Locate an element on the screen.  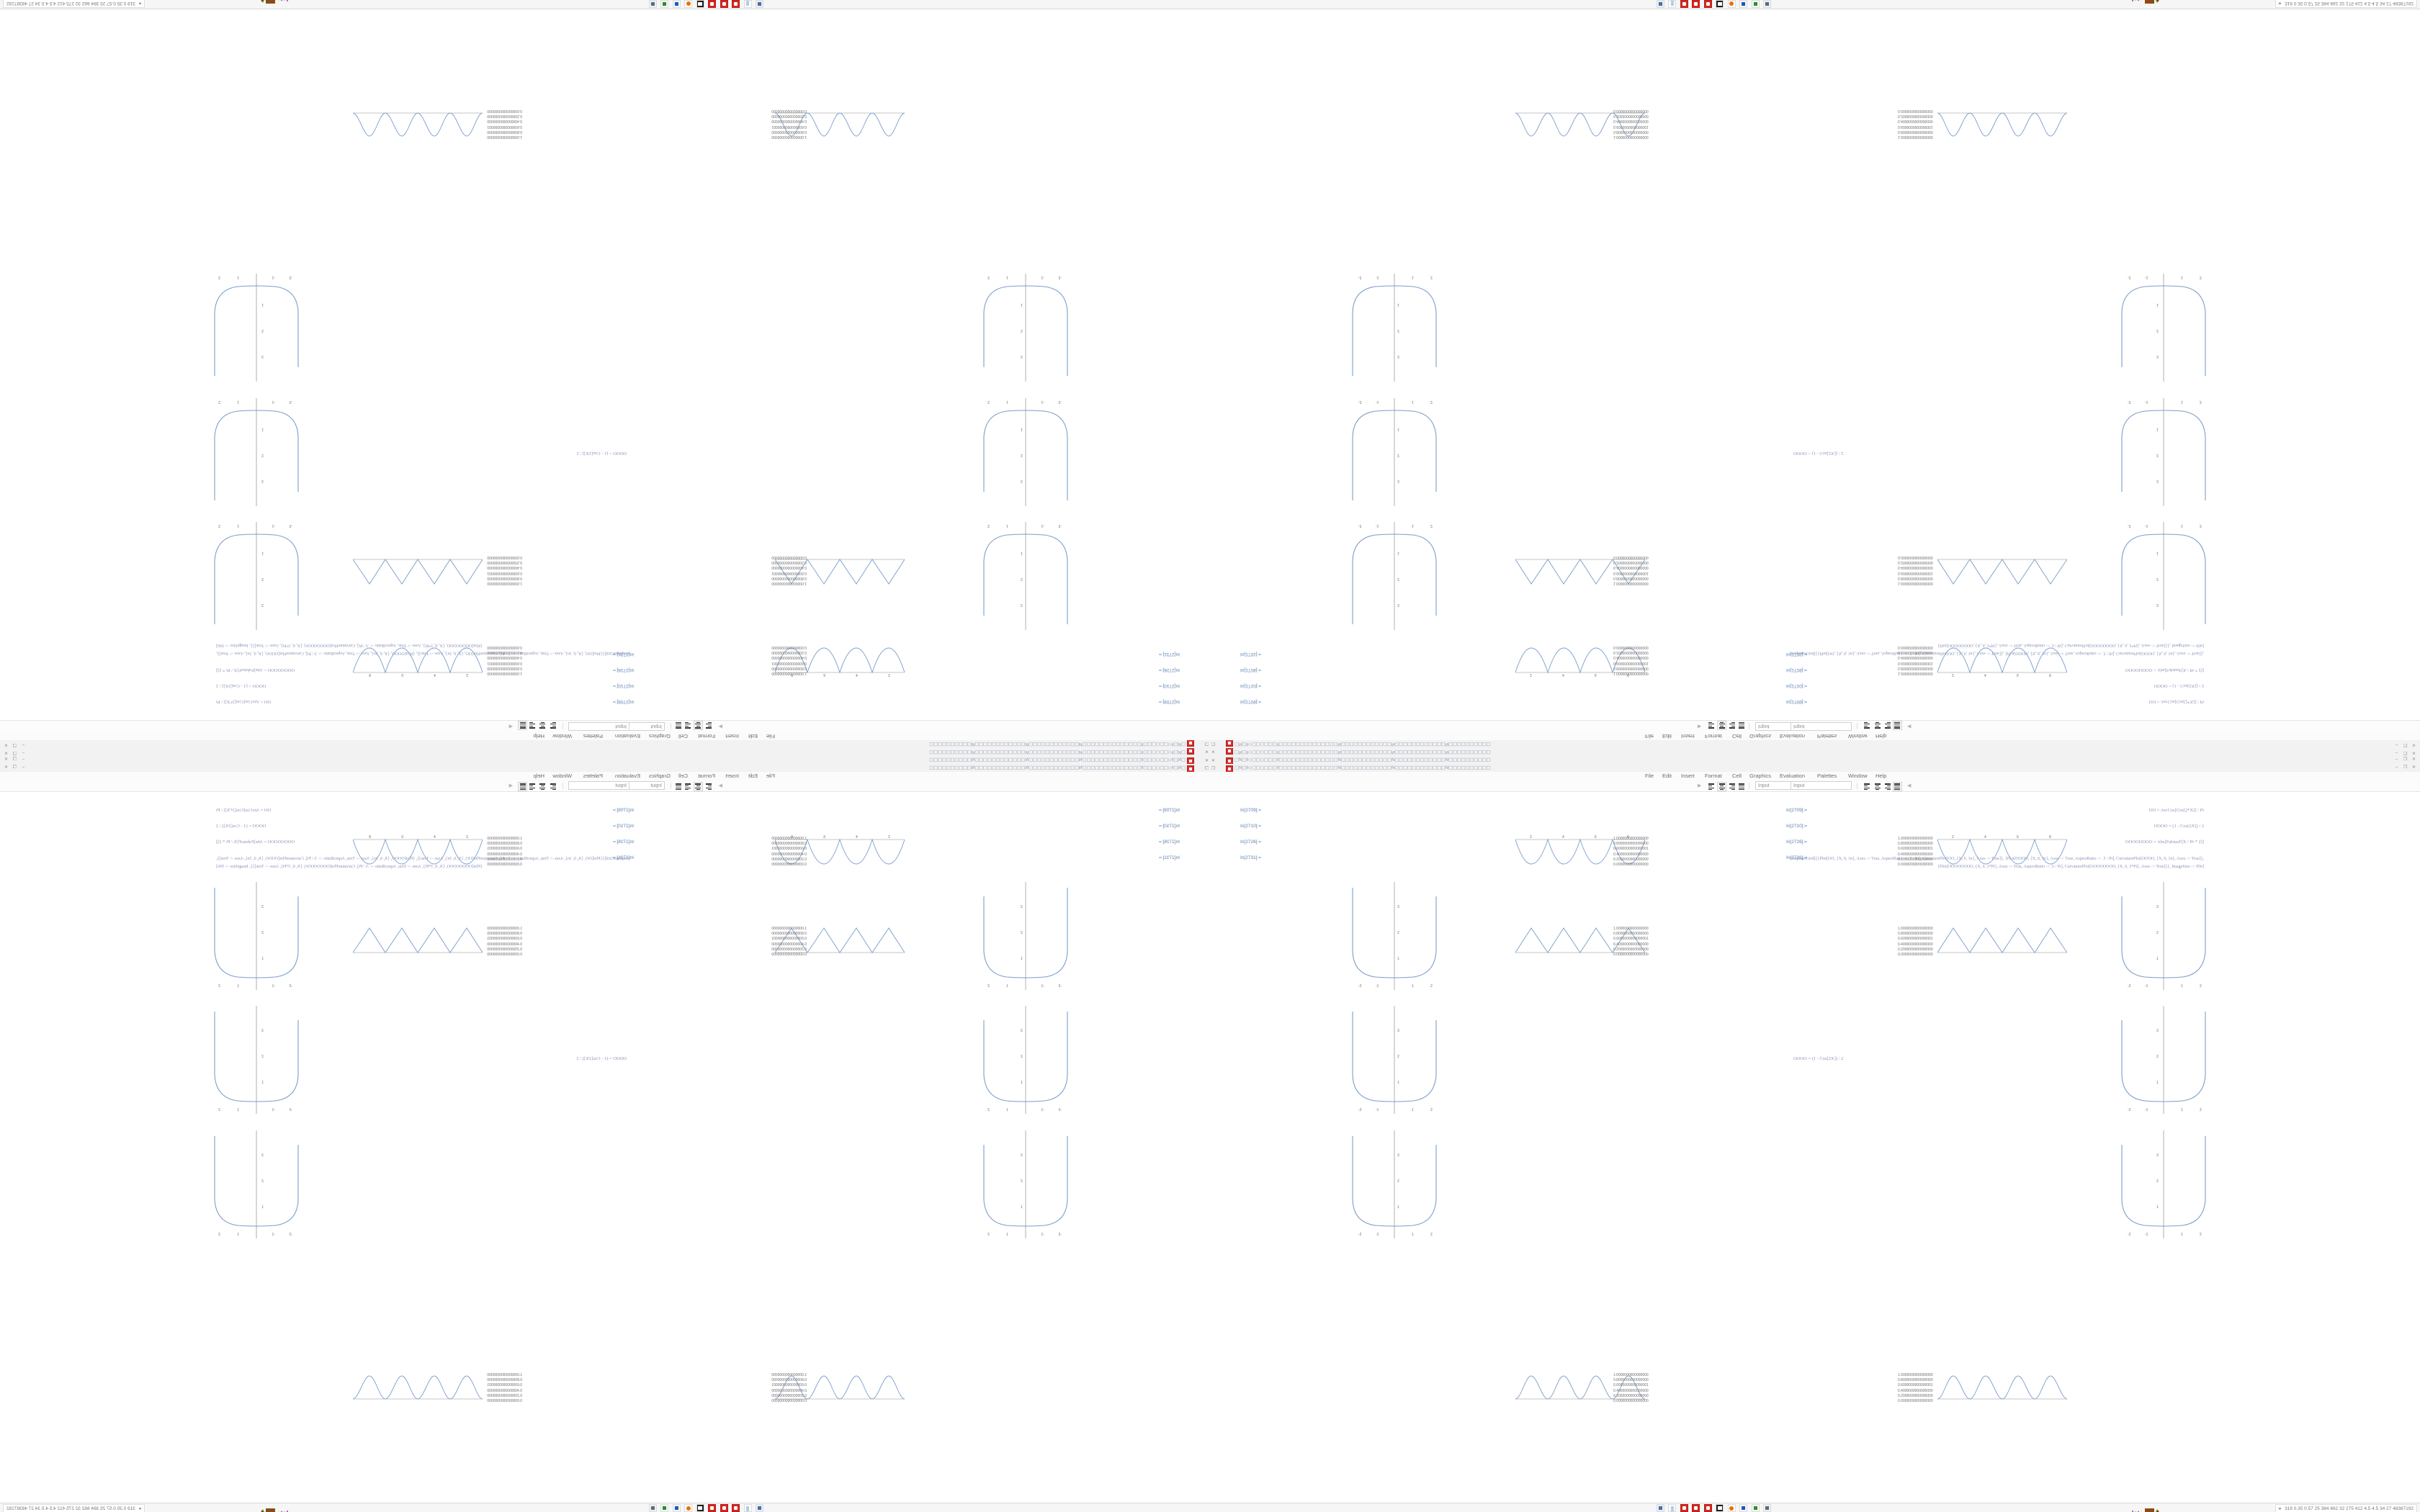
align-justify-button is located at coordinates (1742, 725).